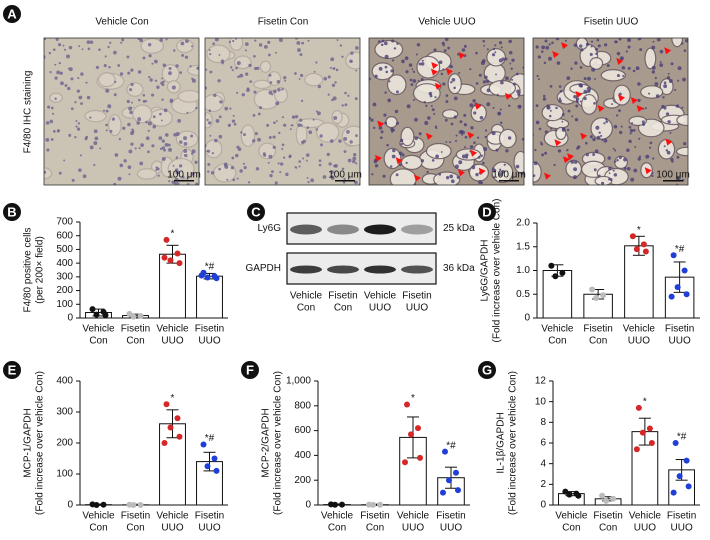 This screenshot has height=540, width=710. Describe the element at coordinates (682, 437) in the screenshot. I see `significance: *#` at that location.